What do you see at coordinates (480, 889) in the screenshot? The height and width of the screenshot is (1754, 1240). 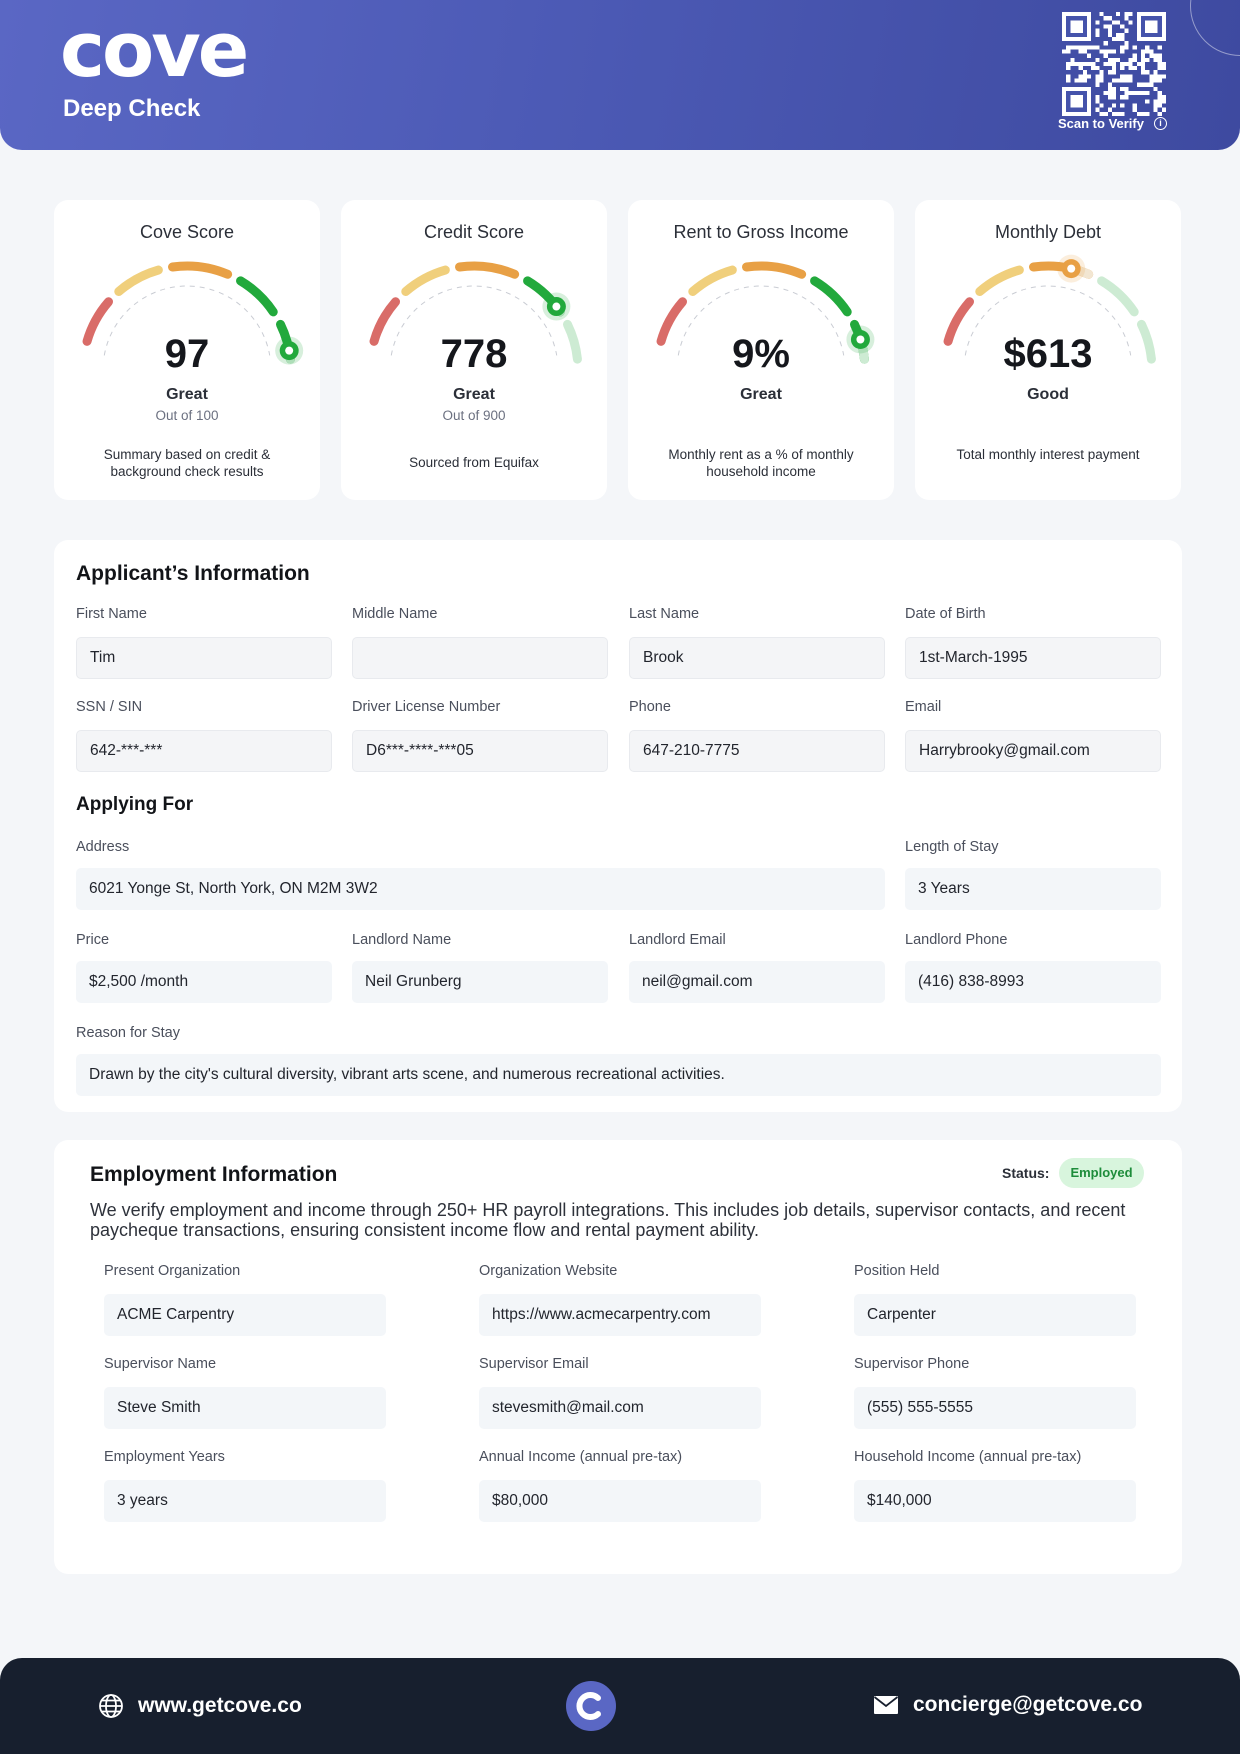 I see `address-field: 6021 Yonge St, North York, ON M2M 3W2` at bounding box center [480, 889].